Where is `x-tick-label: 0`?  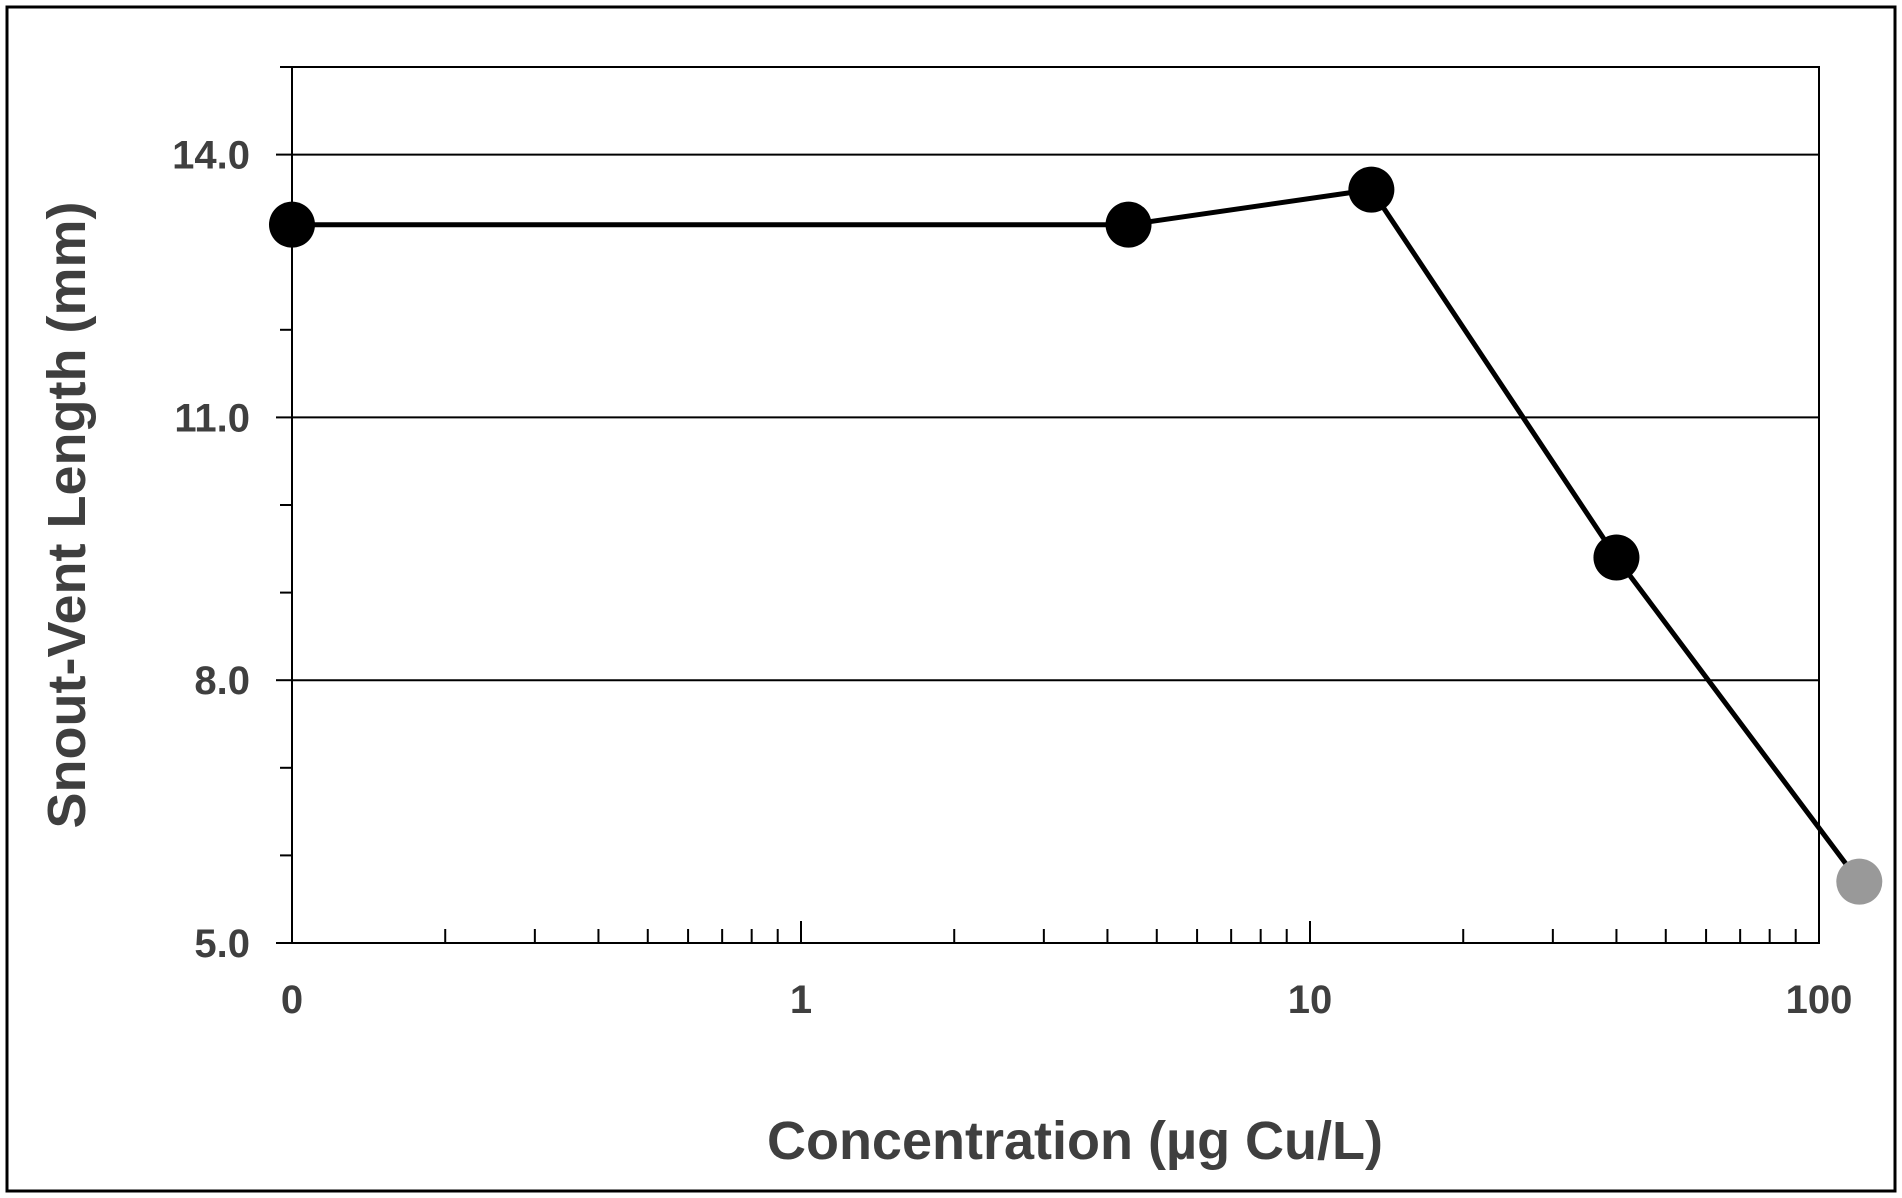 x-tick-label: 0 is located at coordinates (292, 1000).